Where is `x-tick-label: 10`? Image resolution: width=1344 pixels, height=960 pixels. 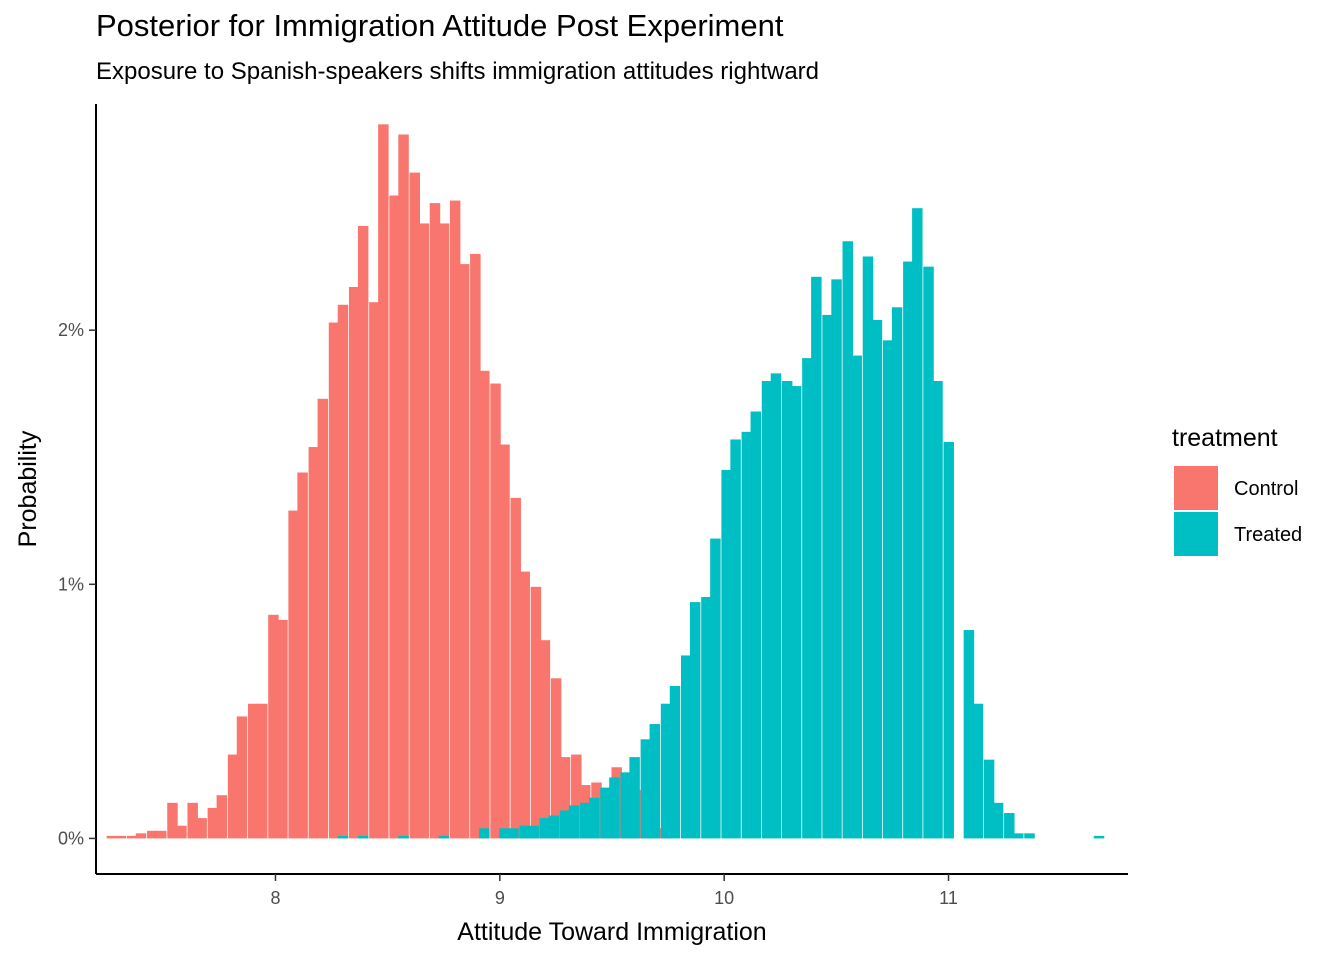 x-tick-label: 10 is located at coordinates (724, 898).